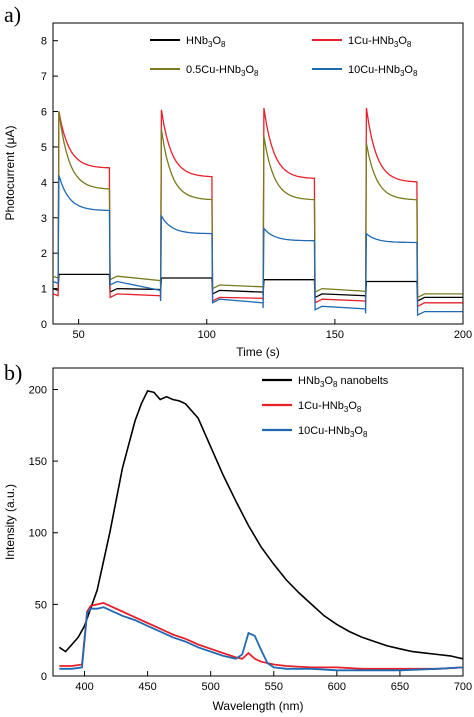 Image resolution: width=474 pixels, height=717 pixels. I want to click on panel-a-x-tick-label: 200, so click(463, 335).